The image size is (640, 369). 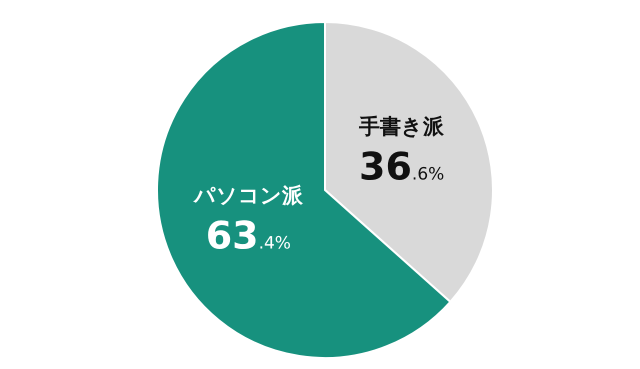 I want to click on slice-label: パソコン派, so click(x=248, y=195).